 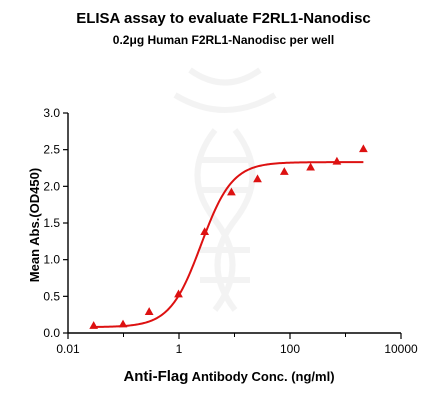 I want to click on x-axis-label-main: Anti-Flag, so click(x=155, y=376).